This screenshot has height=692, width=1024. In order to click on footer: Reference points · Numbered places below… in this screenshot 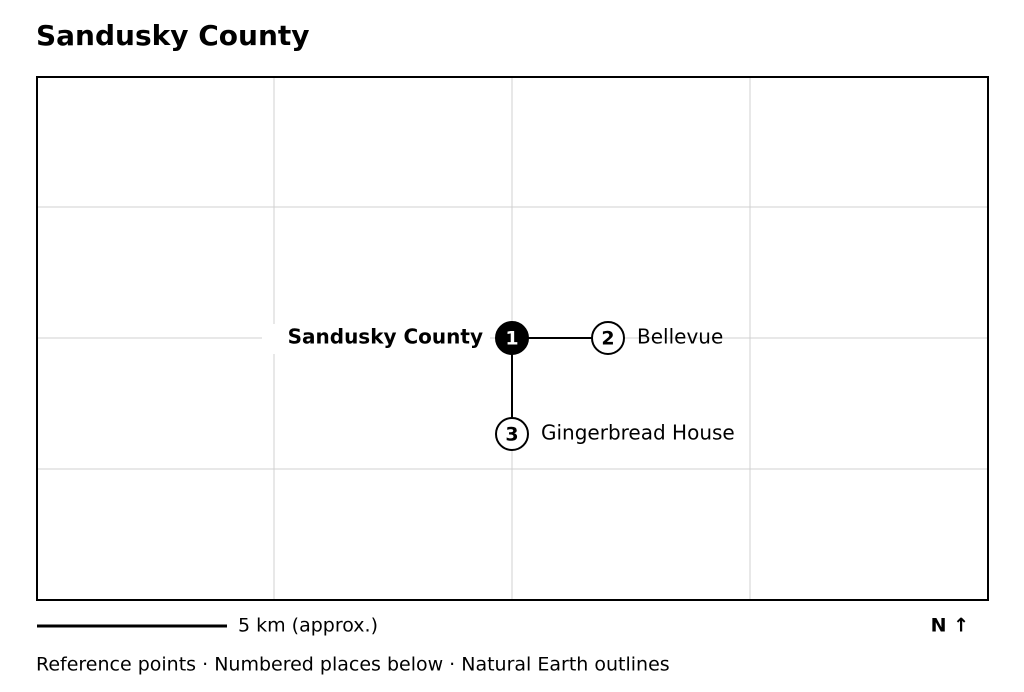, I will do `click(353, 665)`.